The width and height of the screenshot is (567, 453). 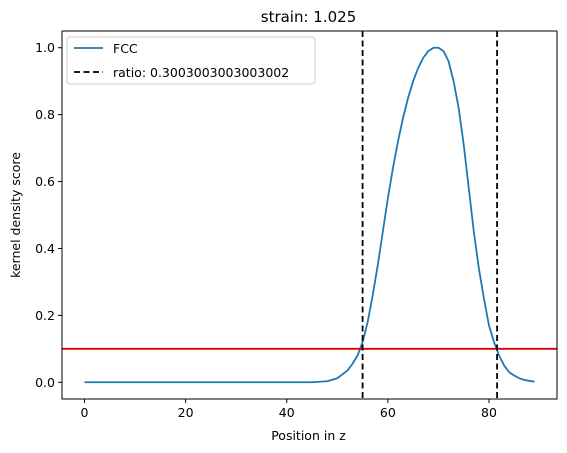 What do you see at coordinates (201, 72) in the screenshot?
I see `legend-label-ratio: ratio: 0.3003003003003002` at bounding box center [201, 72].